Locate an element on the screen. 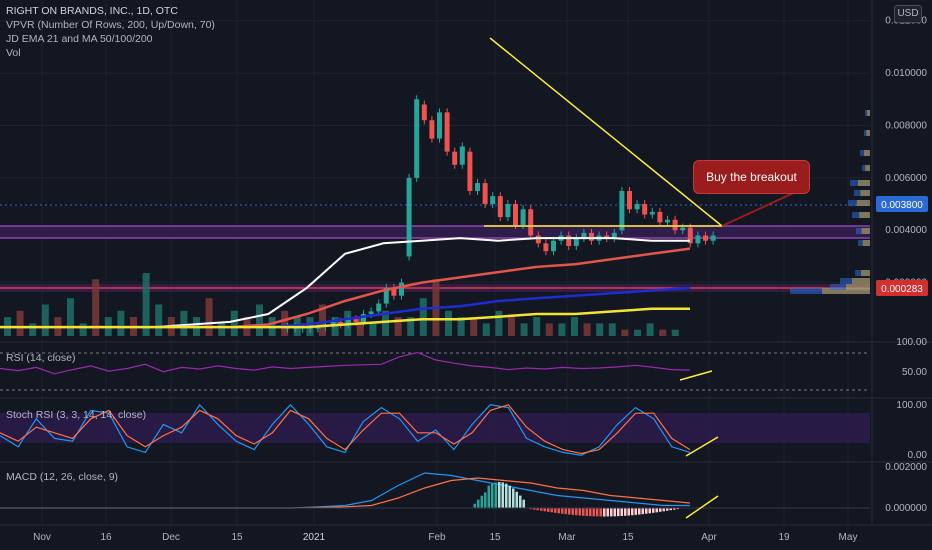 Image resolution: width=932 pixels, height=550 pixels. time-tick-label: Apr is located at coordinates (709, 537).